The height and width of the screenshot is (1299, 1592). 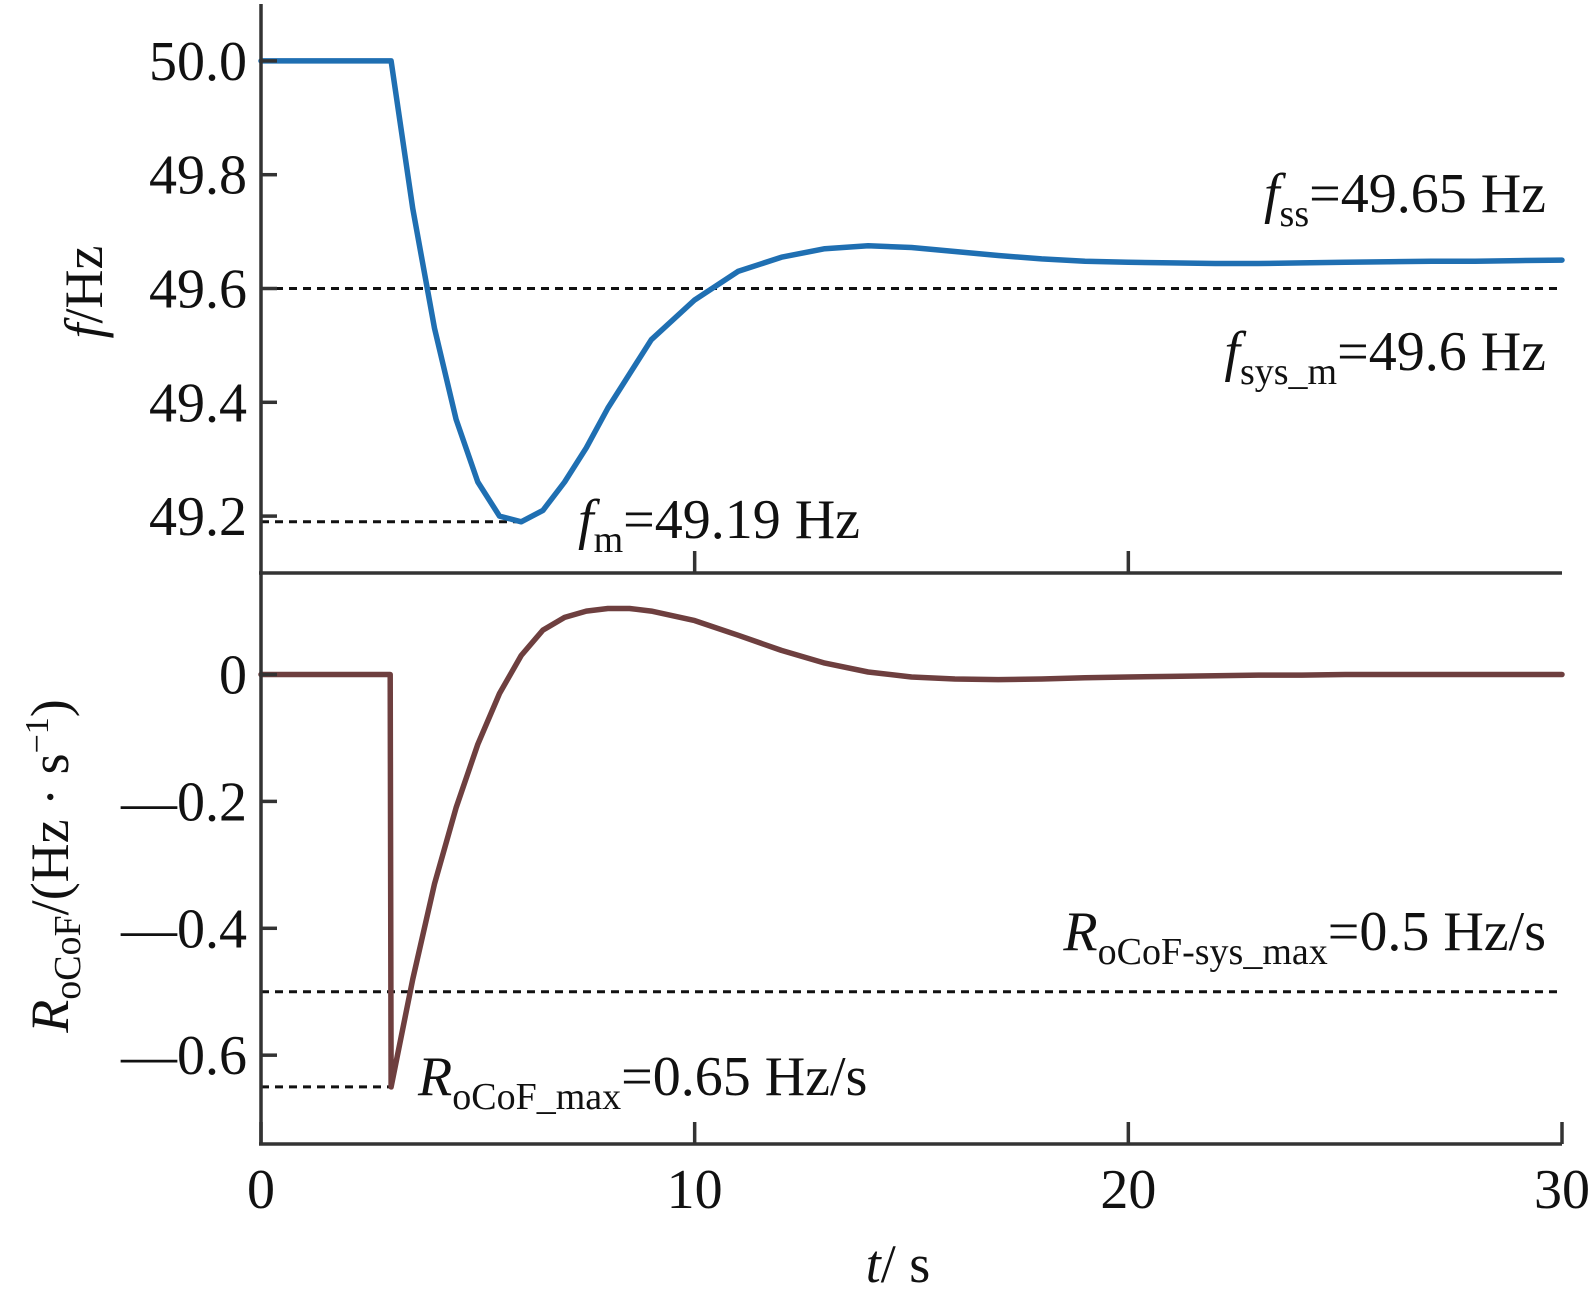 What do you see at coordinates (1562, 1190) in the screenshot?
I see `rocof-x-tick-label-3: 30` at bounding box center [1562, 1190].